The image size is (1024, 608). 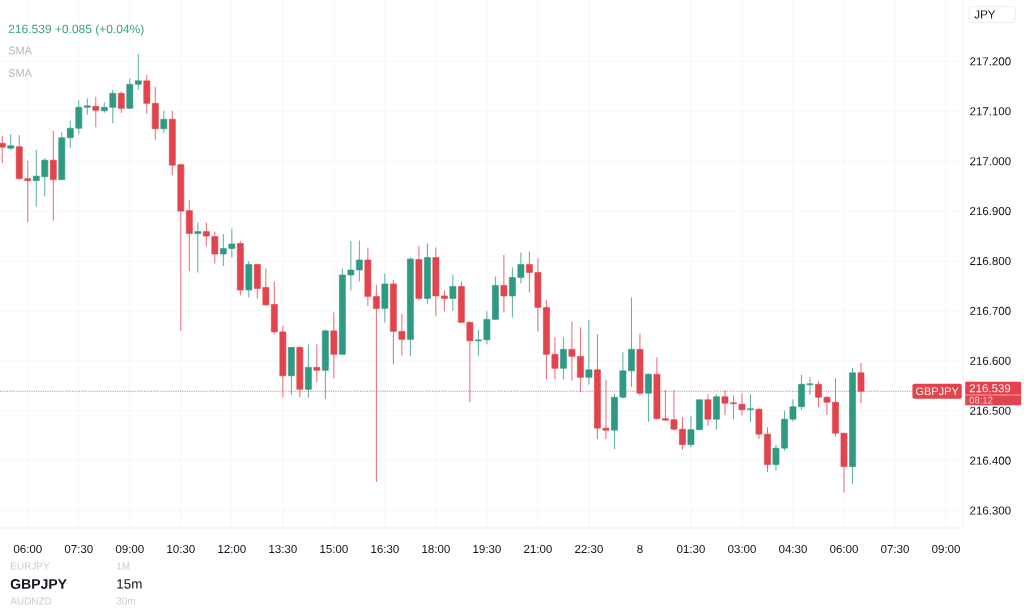 I want to click on y-tick-label: 216.400, so click(x=990, y=460).